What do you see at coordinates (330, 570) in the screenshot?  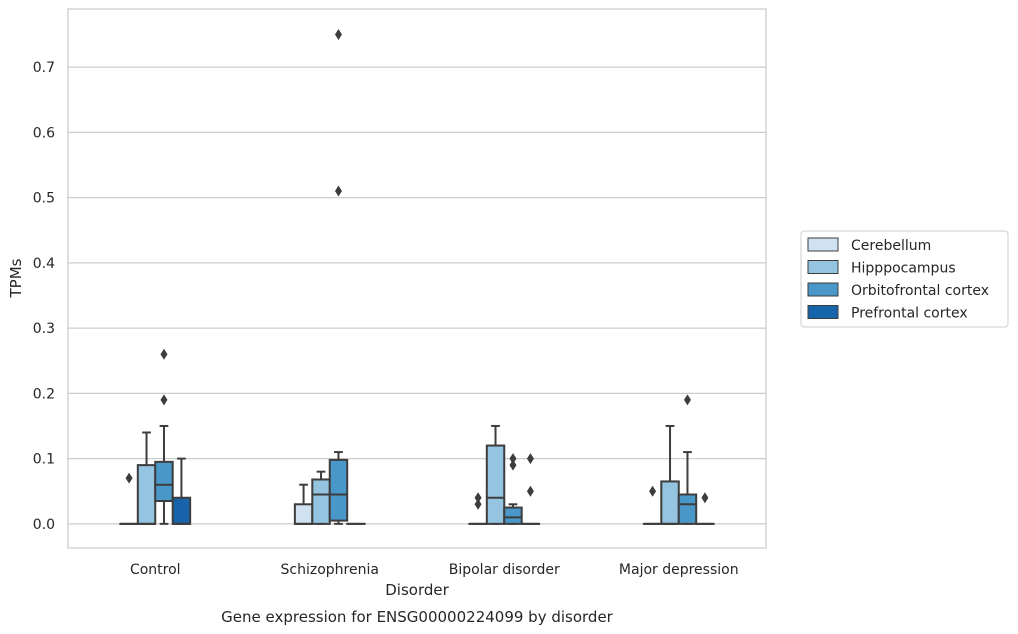 I see `x-tick-label: Schizophrenia` at bounding box center [330, 570].